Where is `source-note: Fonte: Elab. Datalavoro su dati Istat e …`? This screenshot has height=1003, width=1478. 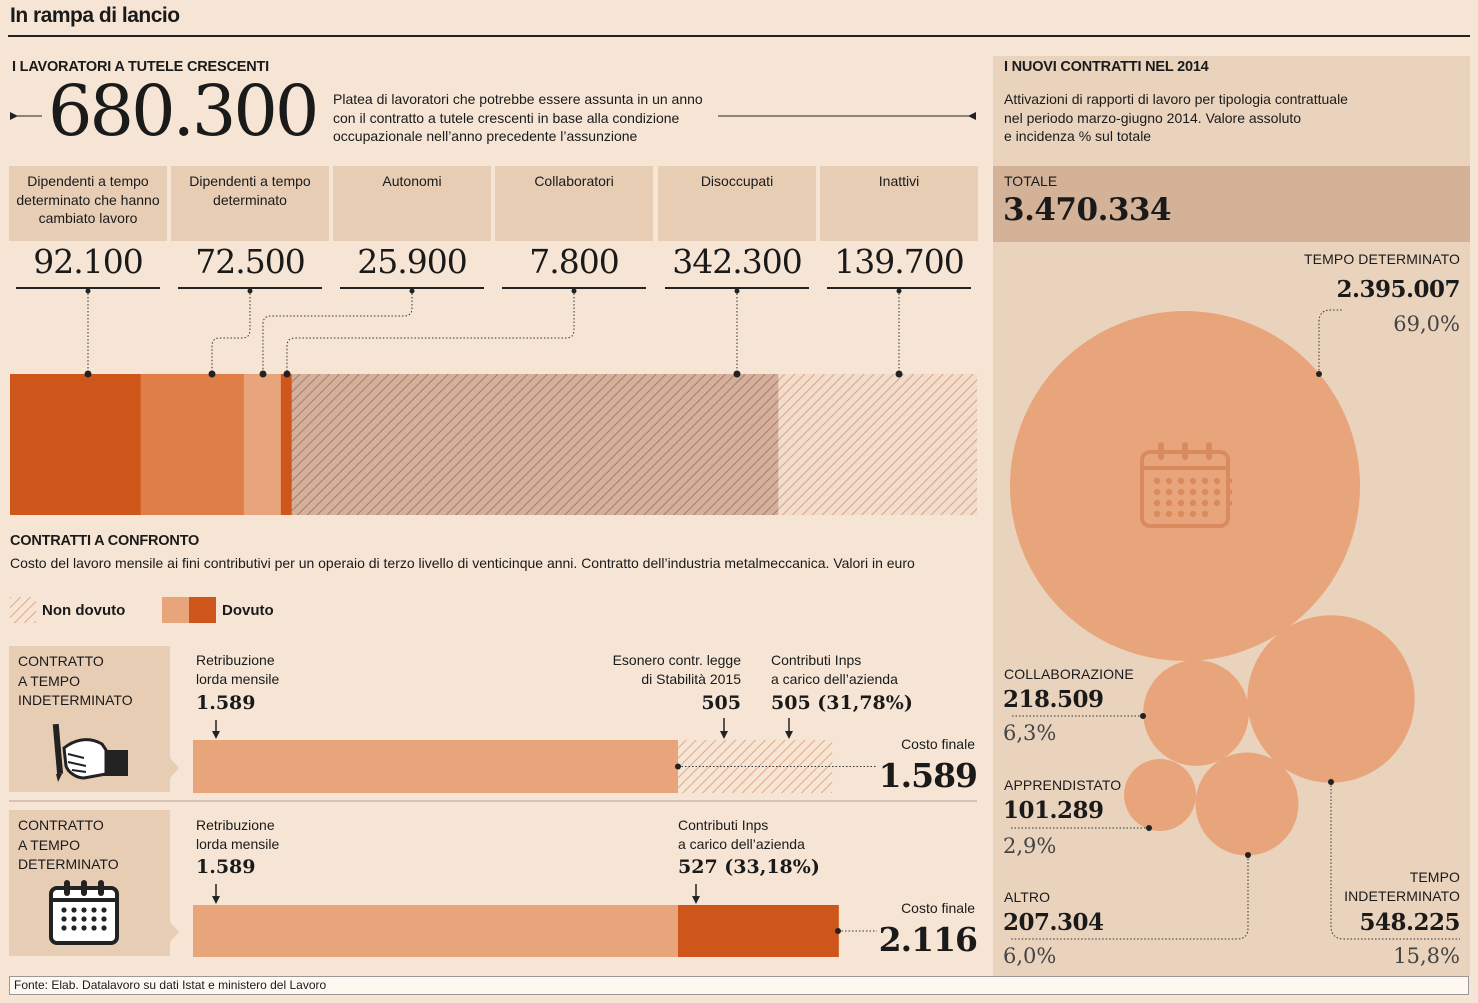 source-note: Fonte: Elab. Datalavoro su dati Istat e … is located at coordinates (170, 985).